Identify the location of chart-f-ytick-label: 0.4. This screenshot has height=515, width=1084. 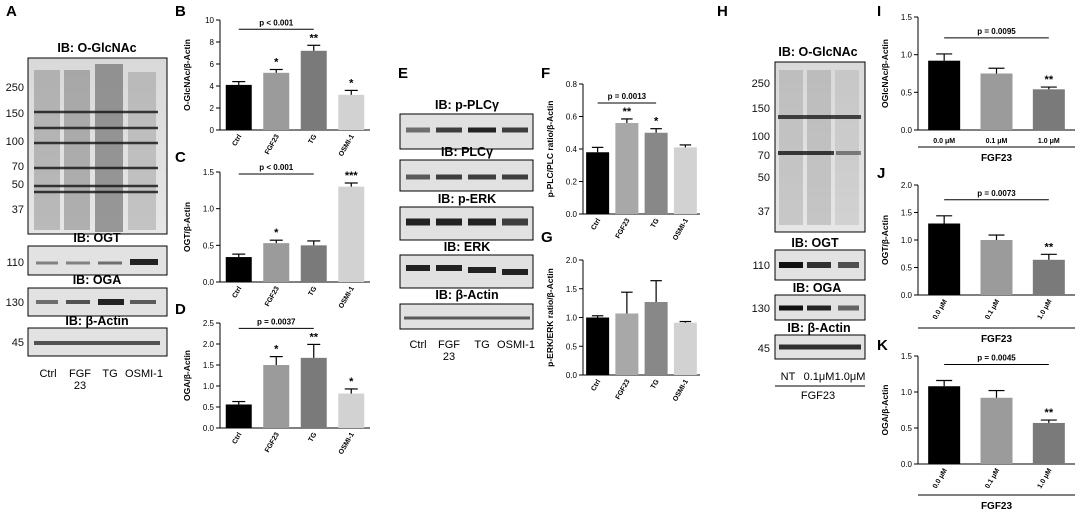
(572, 149).